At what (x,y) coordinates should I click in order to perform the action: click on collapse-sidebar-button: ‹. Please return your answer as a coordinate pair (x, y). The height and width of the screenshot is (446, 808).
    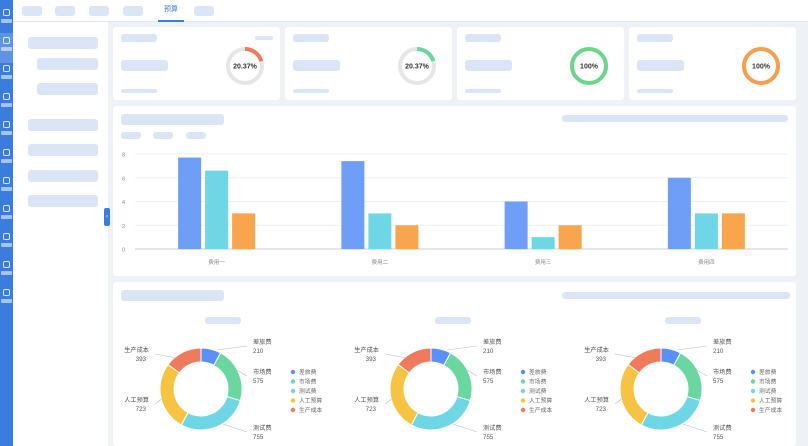
    Looking at the image, I should click on (107, 217).